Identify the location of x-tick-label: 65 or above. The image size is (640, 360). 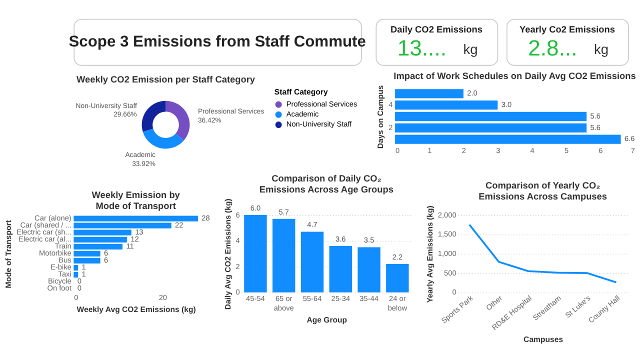
(284, 303).